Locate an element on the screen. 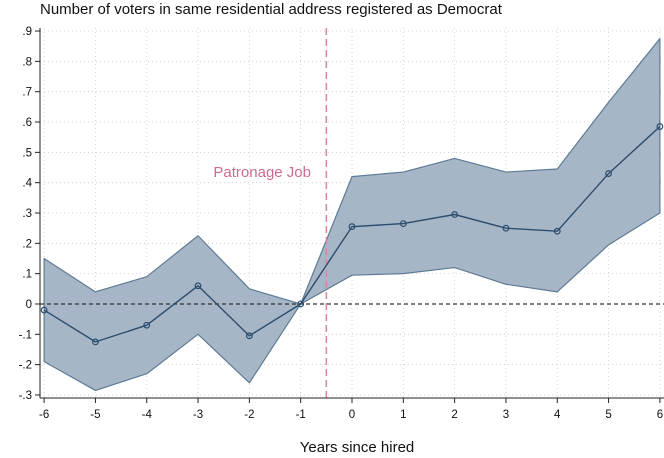  y-tick-label: .6 is located at coordinates (27, 123).